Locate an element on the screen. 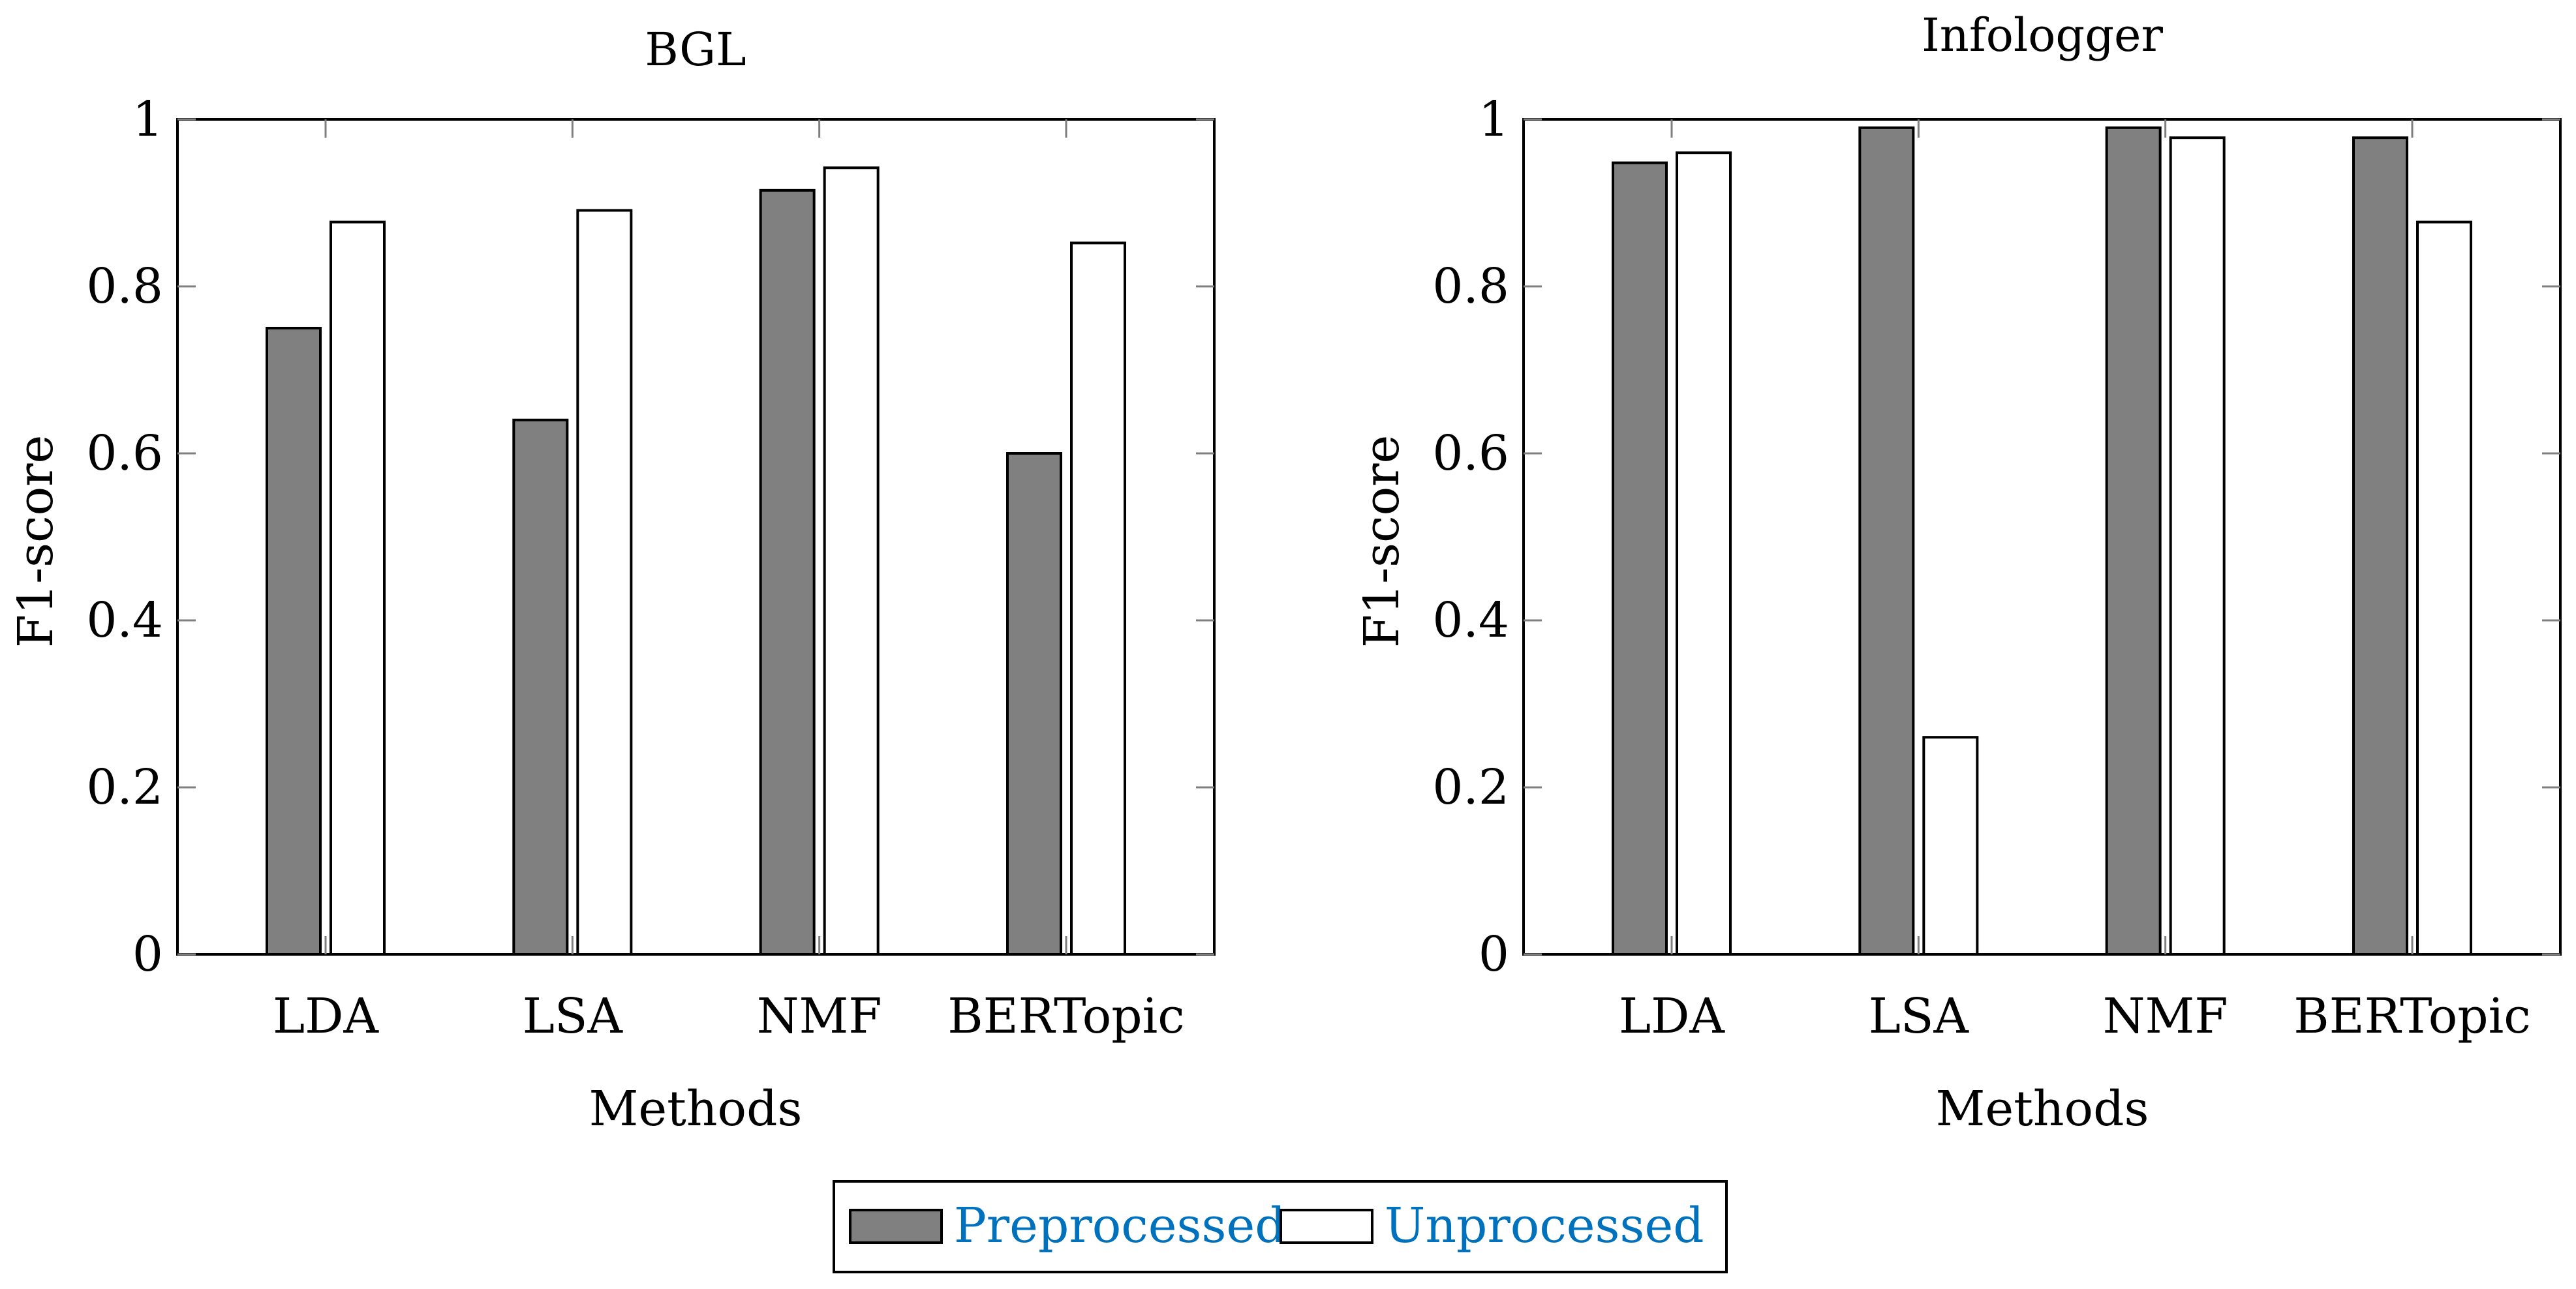 The image size is (2576, 1289). legend: Preprocessed Unprocessed is located at coordinates (1280, 1226).